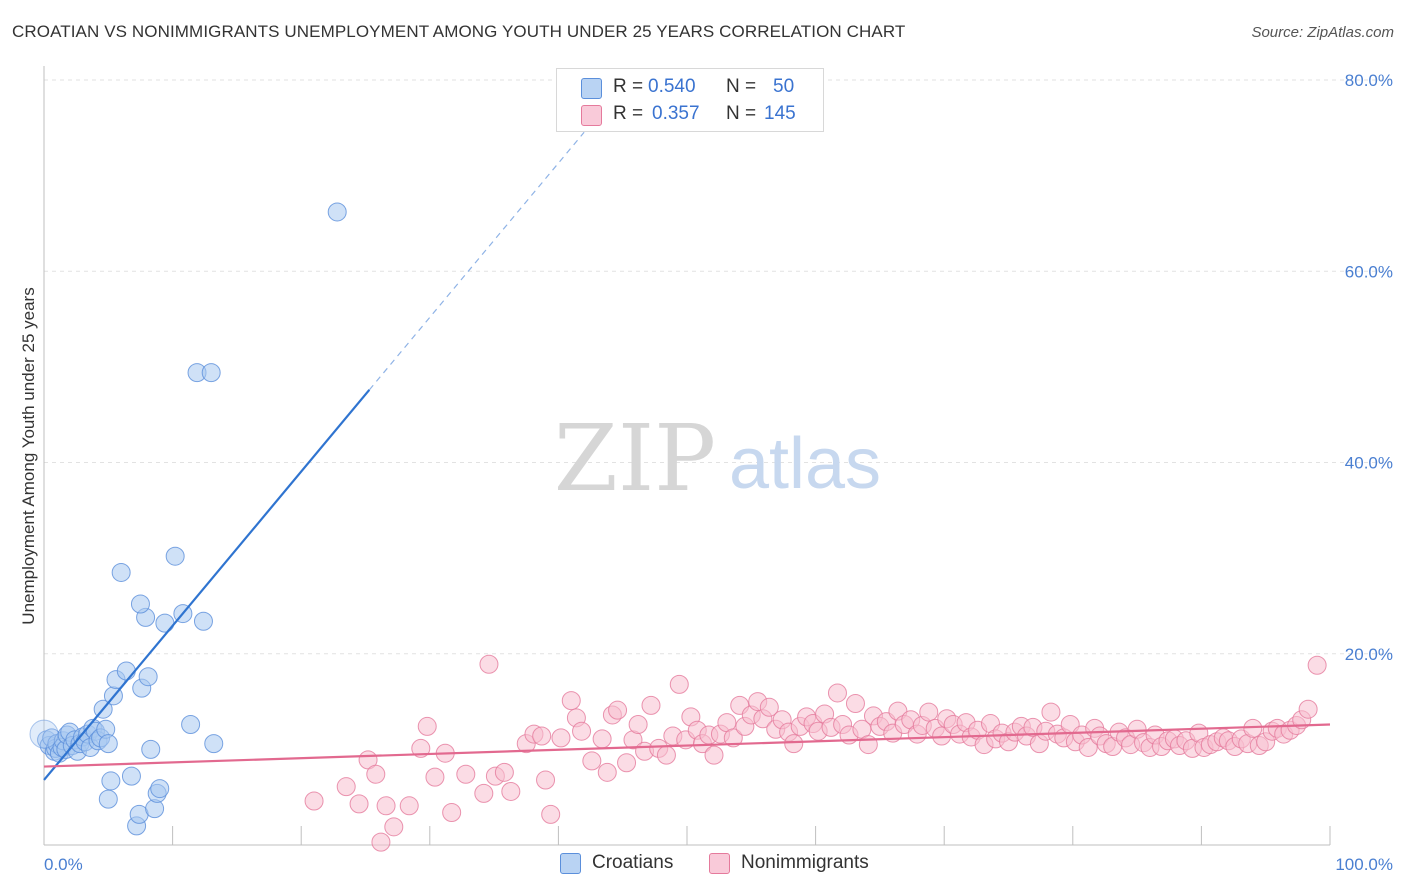 This screenshot has width=1406, height=892. I want to click on croatians-legend-label: Croatians, so click(633, 862).